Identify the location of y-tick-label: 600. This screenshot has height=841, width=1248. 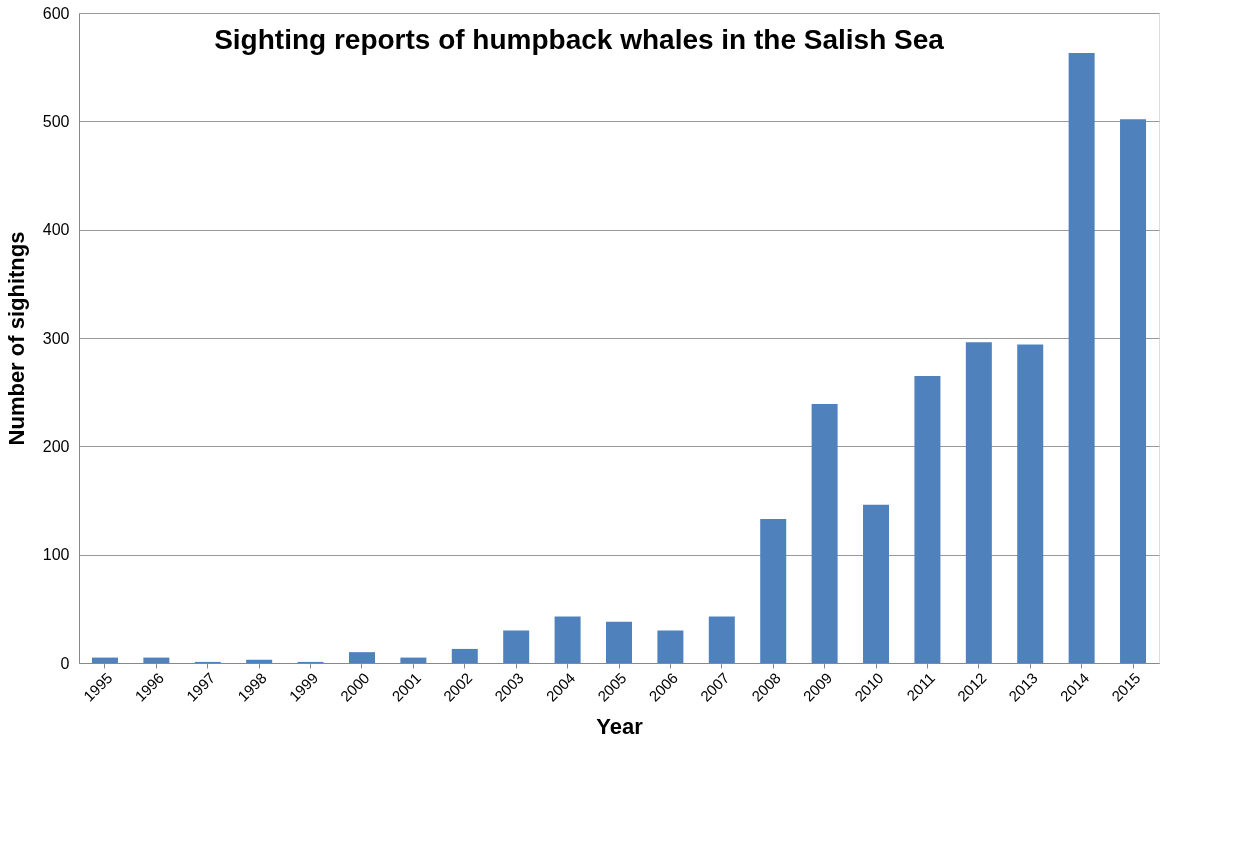
(56, 13).